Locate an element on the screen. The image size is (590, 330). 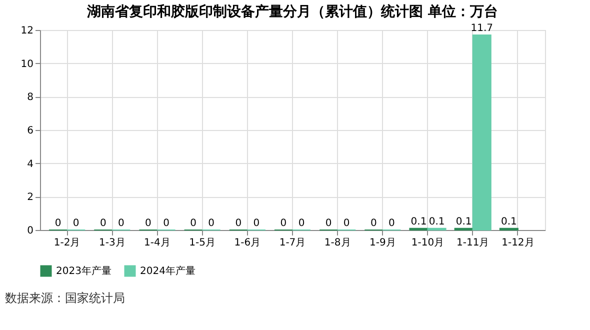
bar is located at coordinates (482, 132).